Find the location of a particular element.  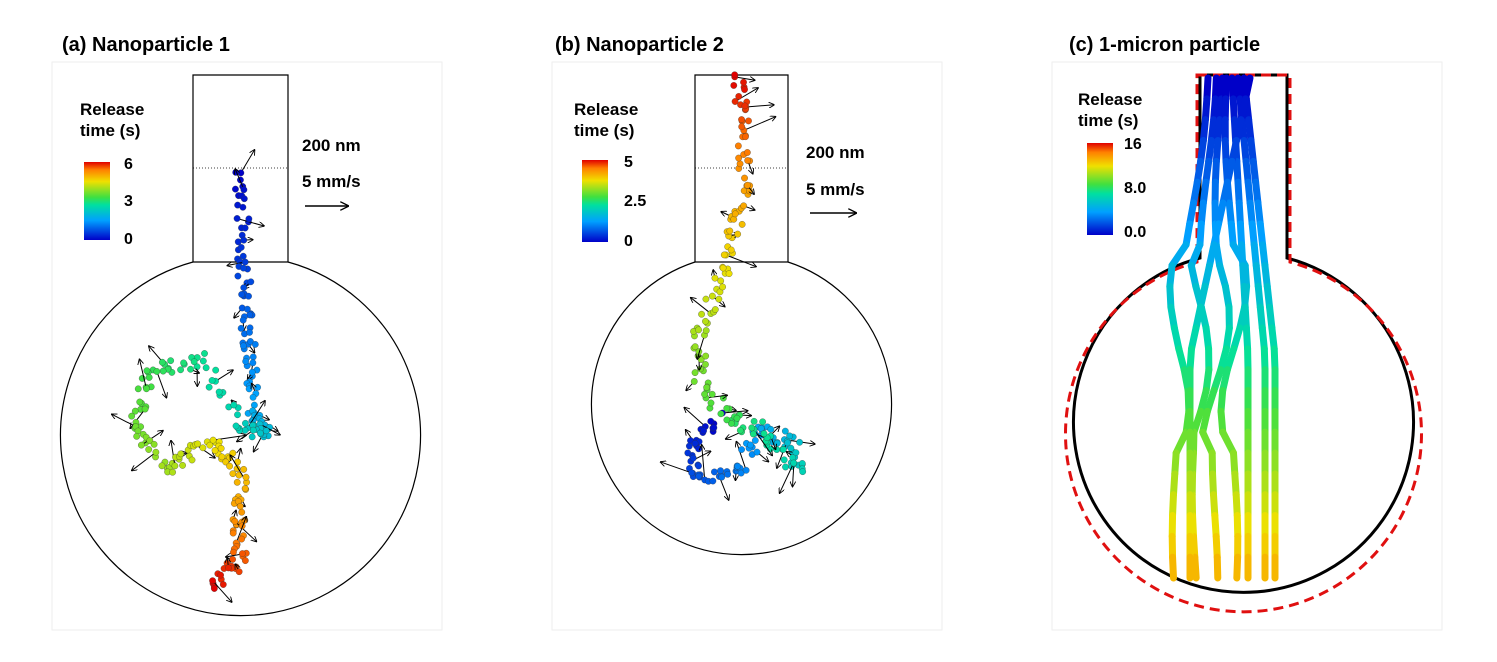

scale-length-b: 200 nm is located at coordinates (835, 152).